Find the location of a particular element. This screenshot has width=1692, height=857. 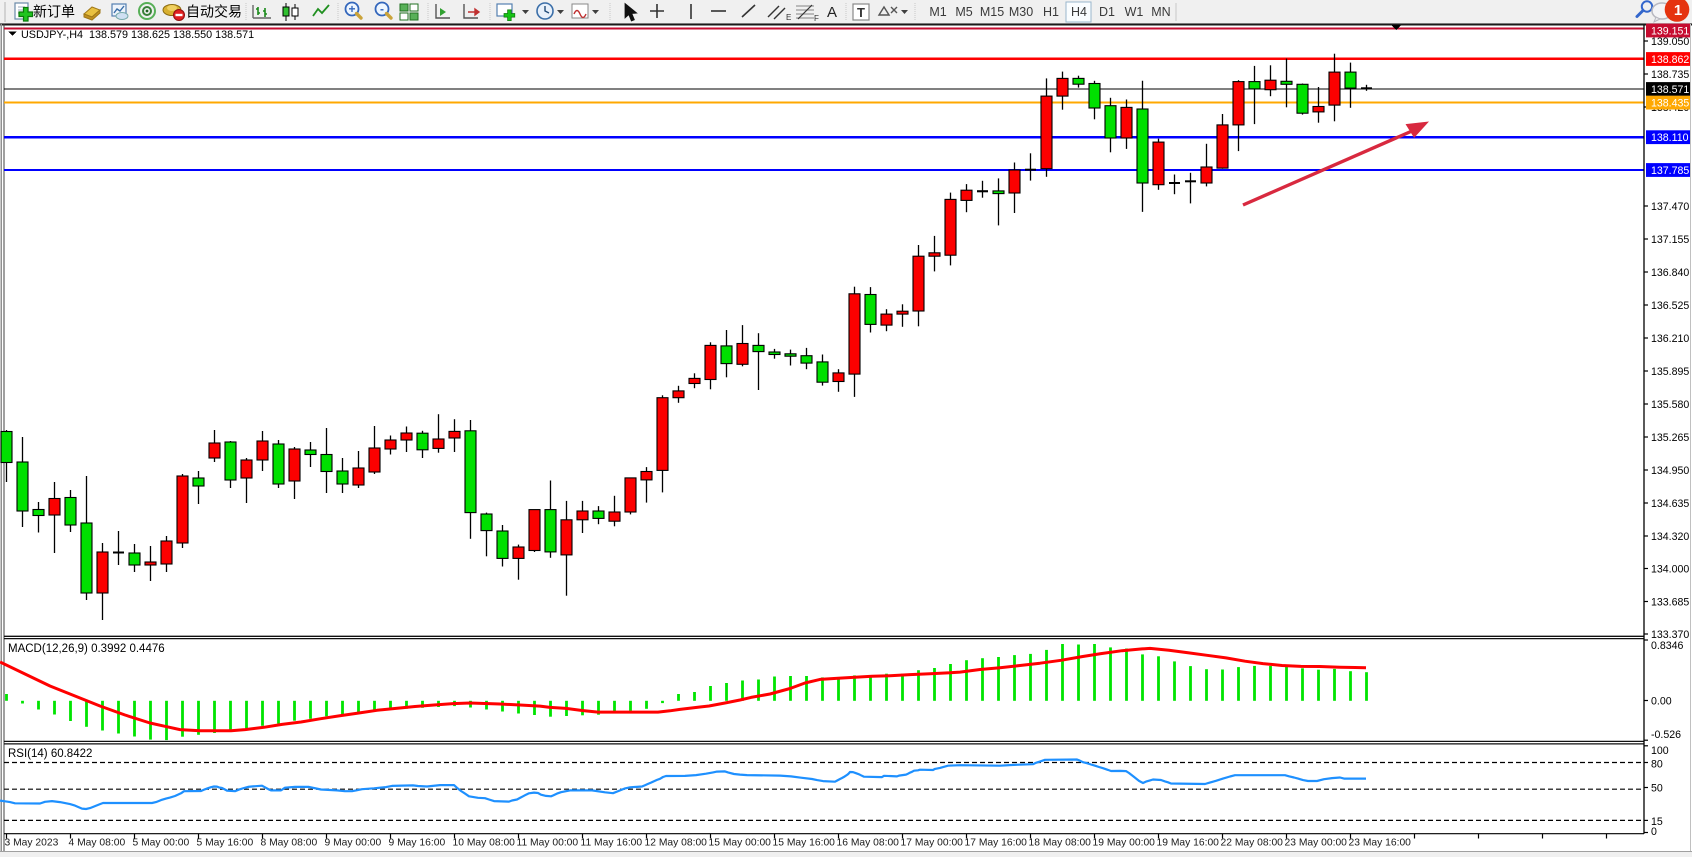

svg-text: MACD(12,26,9) 0.3992 0.4476 is located at coordinates (86, 649).